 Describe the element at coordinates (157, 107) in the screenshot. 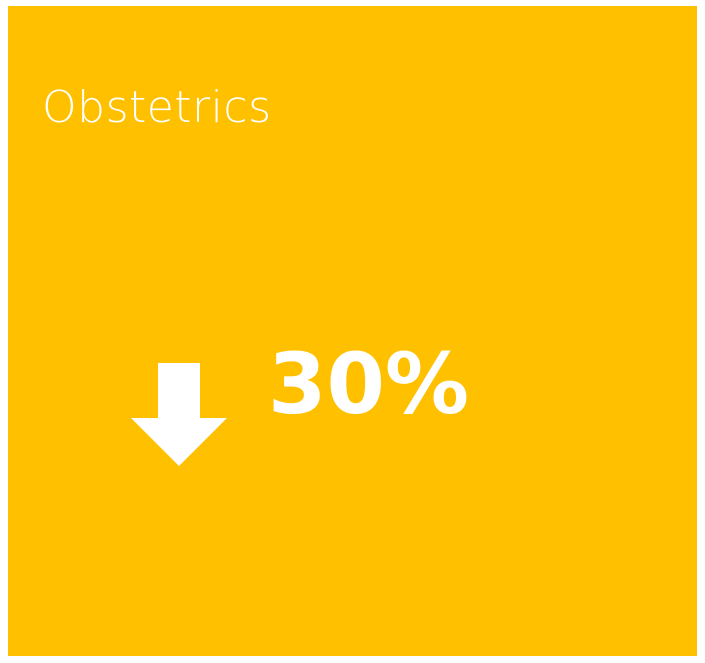

I see `tile-title: Obstetrics` at that location.